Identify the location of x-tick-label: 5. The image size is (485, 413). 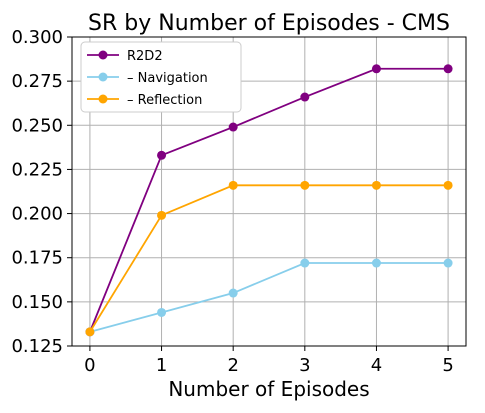
(447, 365).